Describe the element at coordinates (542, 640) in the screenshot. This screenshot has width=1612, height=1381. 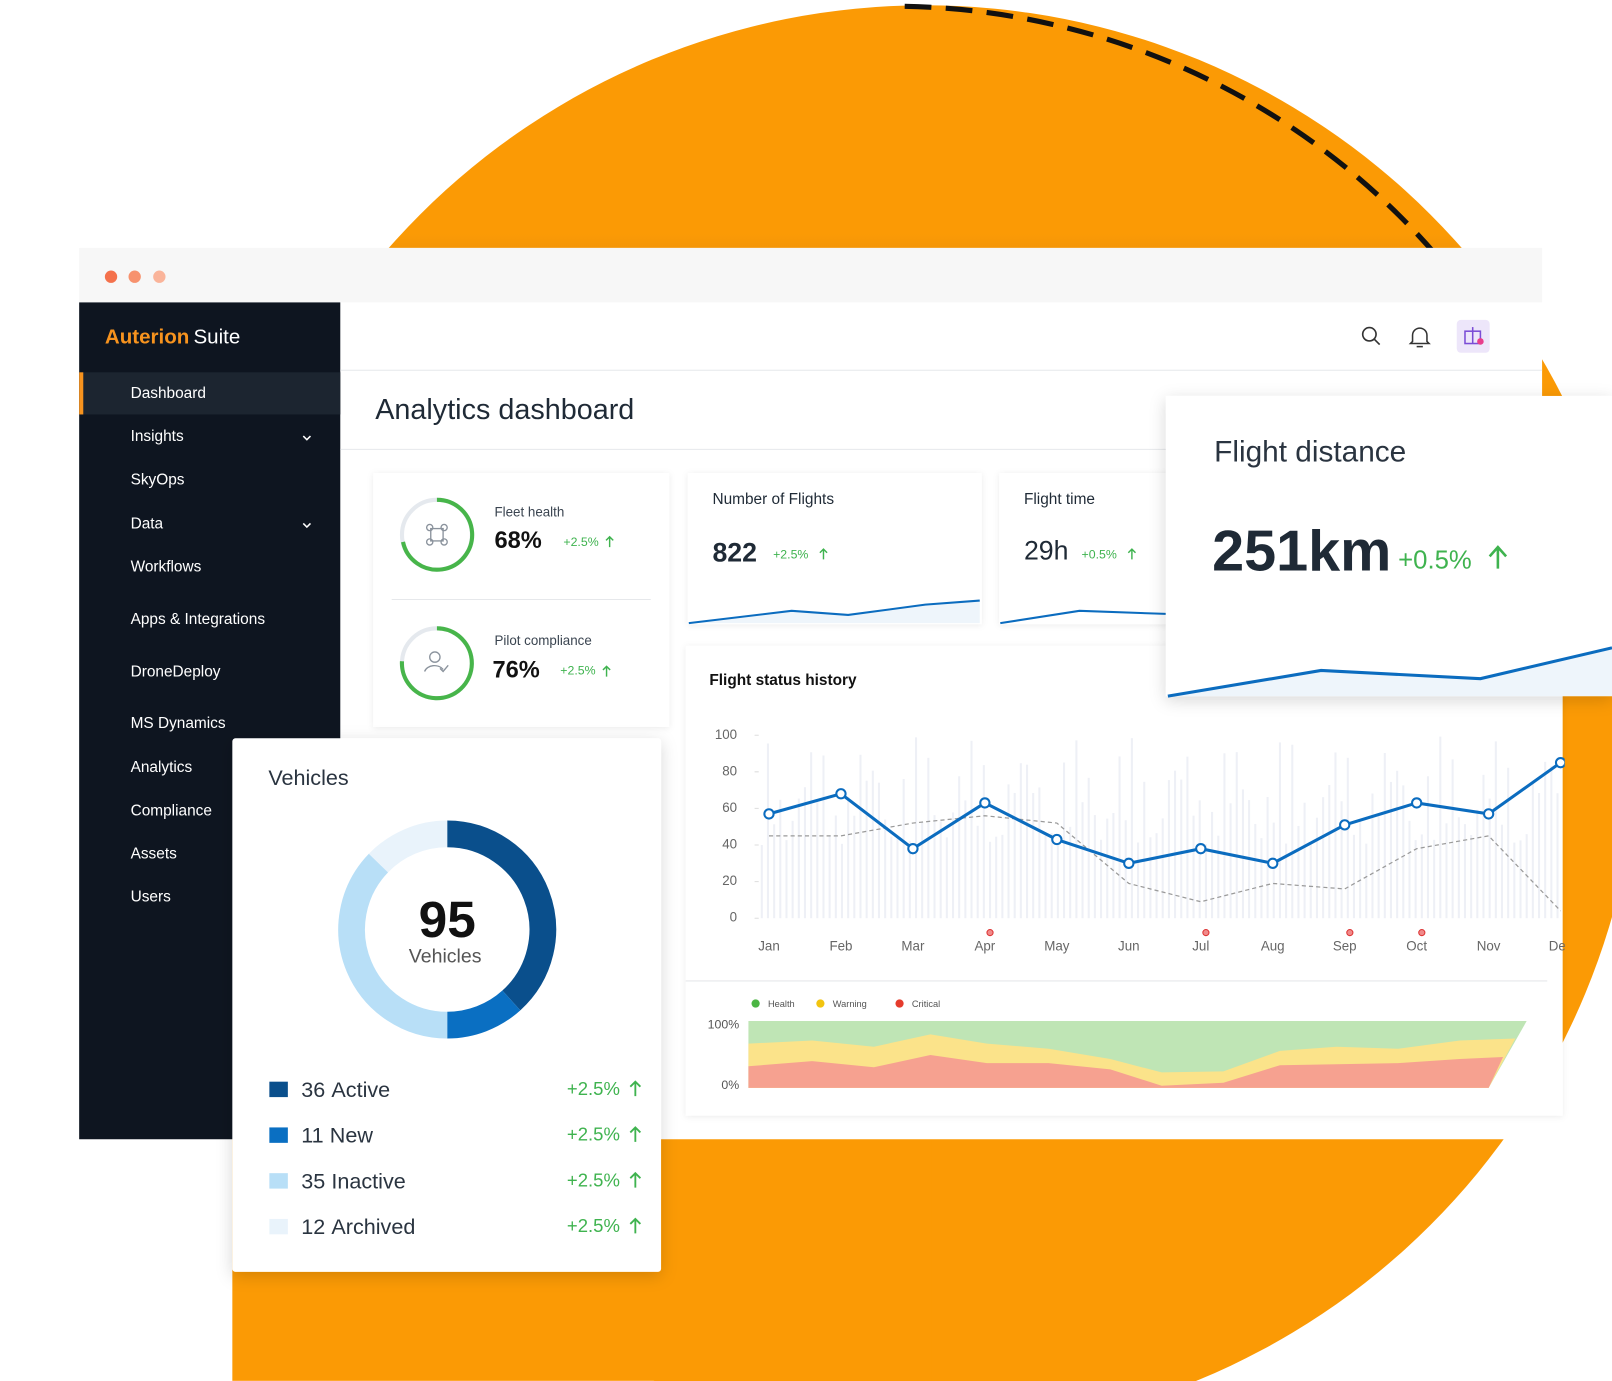
I see `kpi-label: Pilot compliance` at that location.